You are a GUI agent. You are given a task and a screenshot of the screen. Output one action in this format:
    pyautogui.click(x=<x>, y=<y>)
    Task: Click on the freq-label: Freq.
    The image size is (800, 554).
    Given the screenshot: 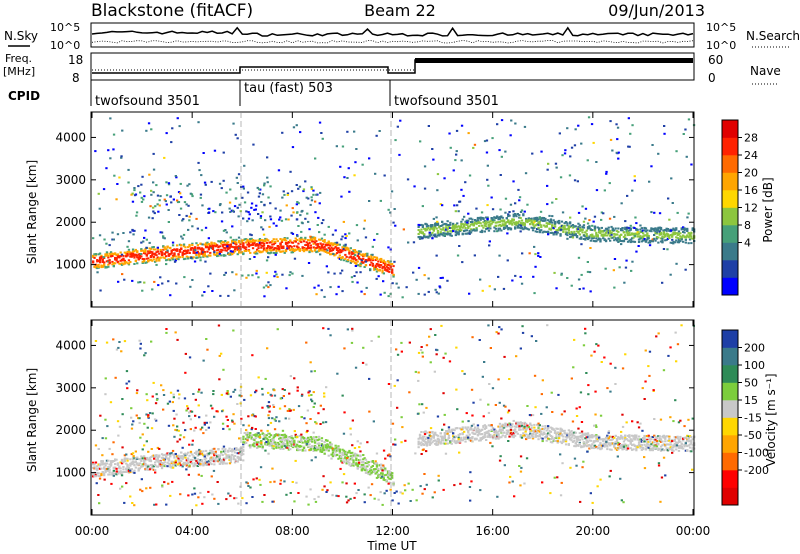 What is the action you would take?
    pyautogui.click(x=18, y=58)
    